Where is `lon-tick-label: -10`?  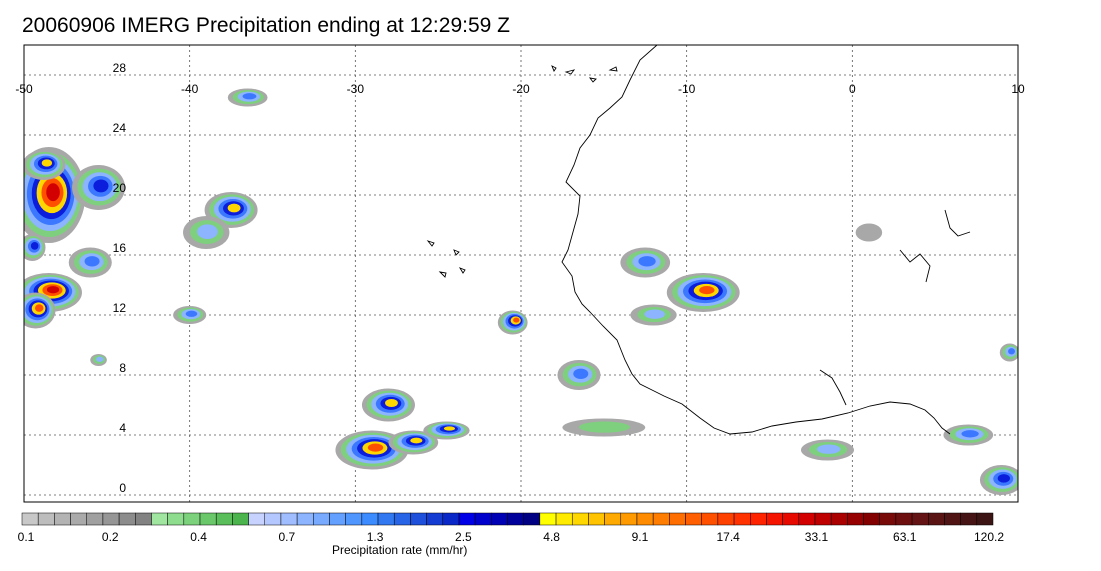
lon-tick-label: -10 is located at coordinates (687, 89).